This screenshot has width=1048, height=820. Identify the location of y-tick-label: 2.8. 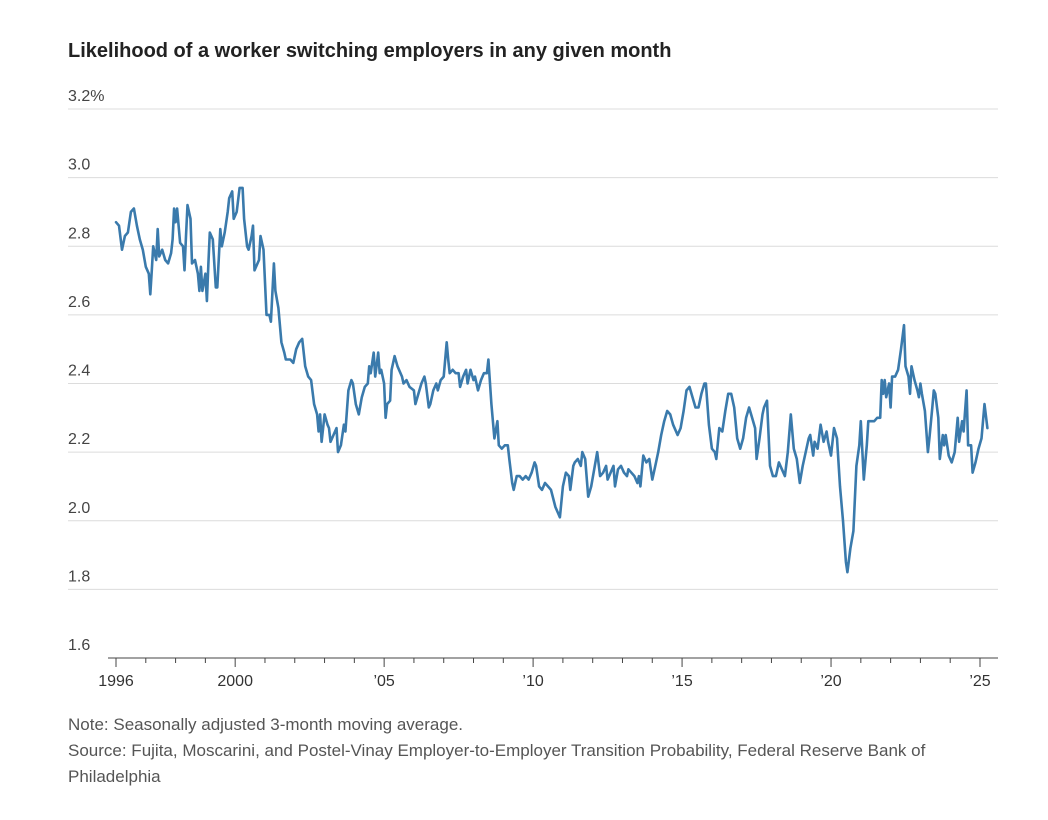
(79, 233).